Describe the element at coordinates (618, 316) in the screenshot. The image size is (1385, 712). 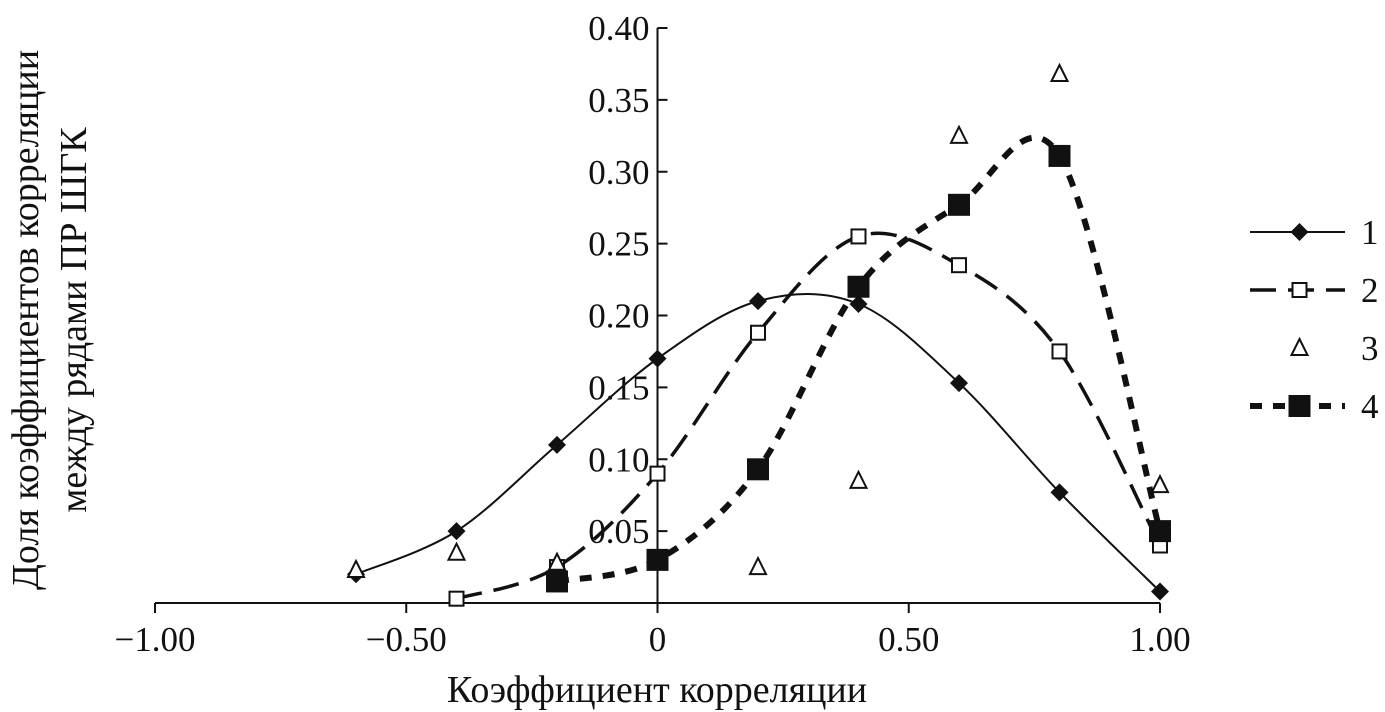
I see `y-tick-label: 0.20` at that location.